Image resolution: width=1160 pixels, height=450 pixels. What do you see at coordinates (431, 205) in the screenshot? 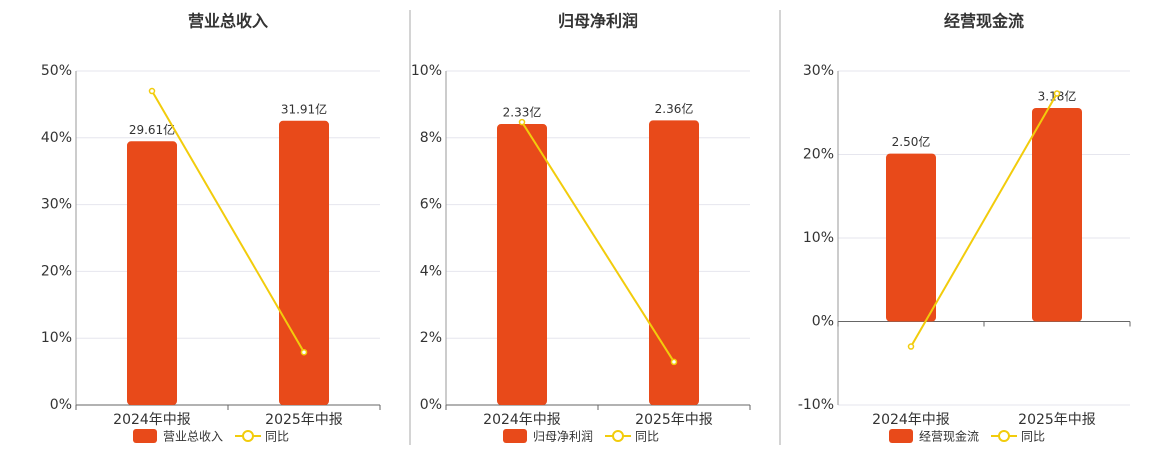
I see `y-tick-label: 6%` at bounding box center [431, 205].